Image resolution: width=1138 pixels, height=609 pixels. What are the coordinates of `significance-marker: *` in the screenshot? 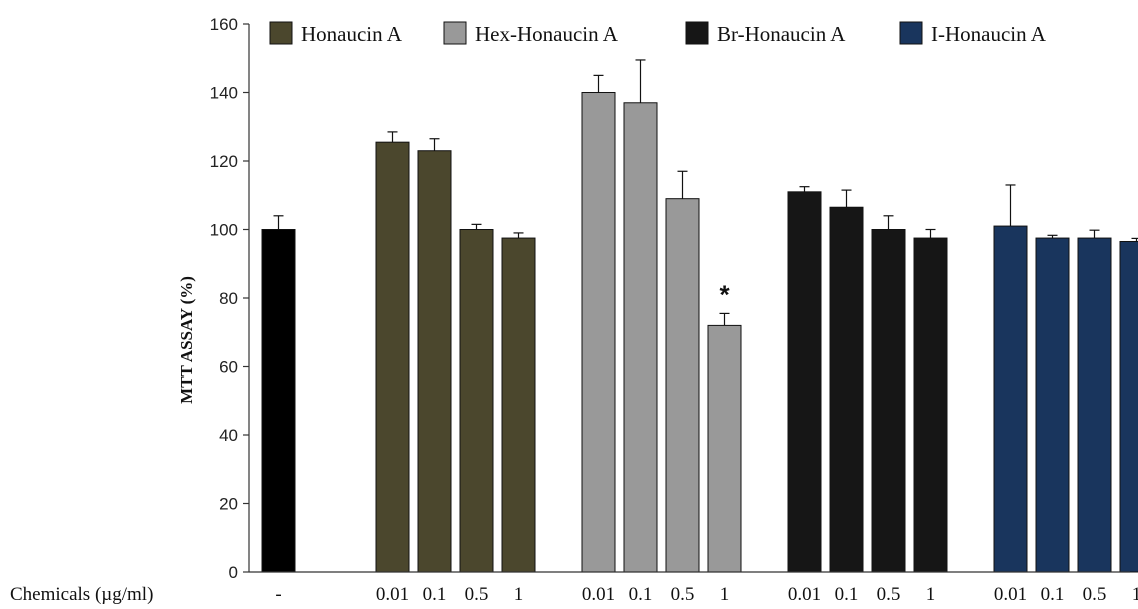 It's located at (724, 294).